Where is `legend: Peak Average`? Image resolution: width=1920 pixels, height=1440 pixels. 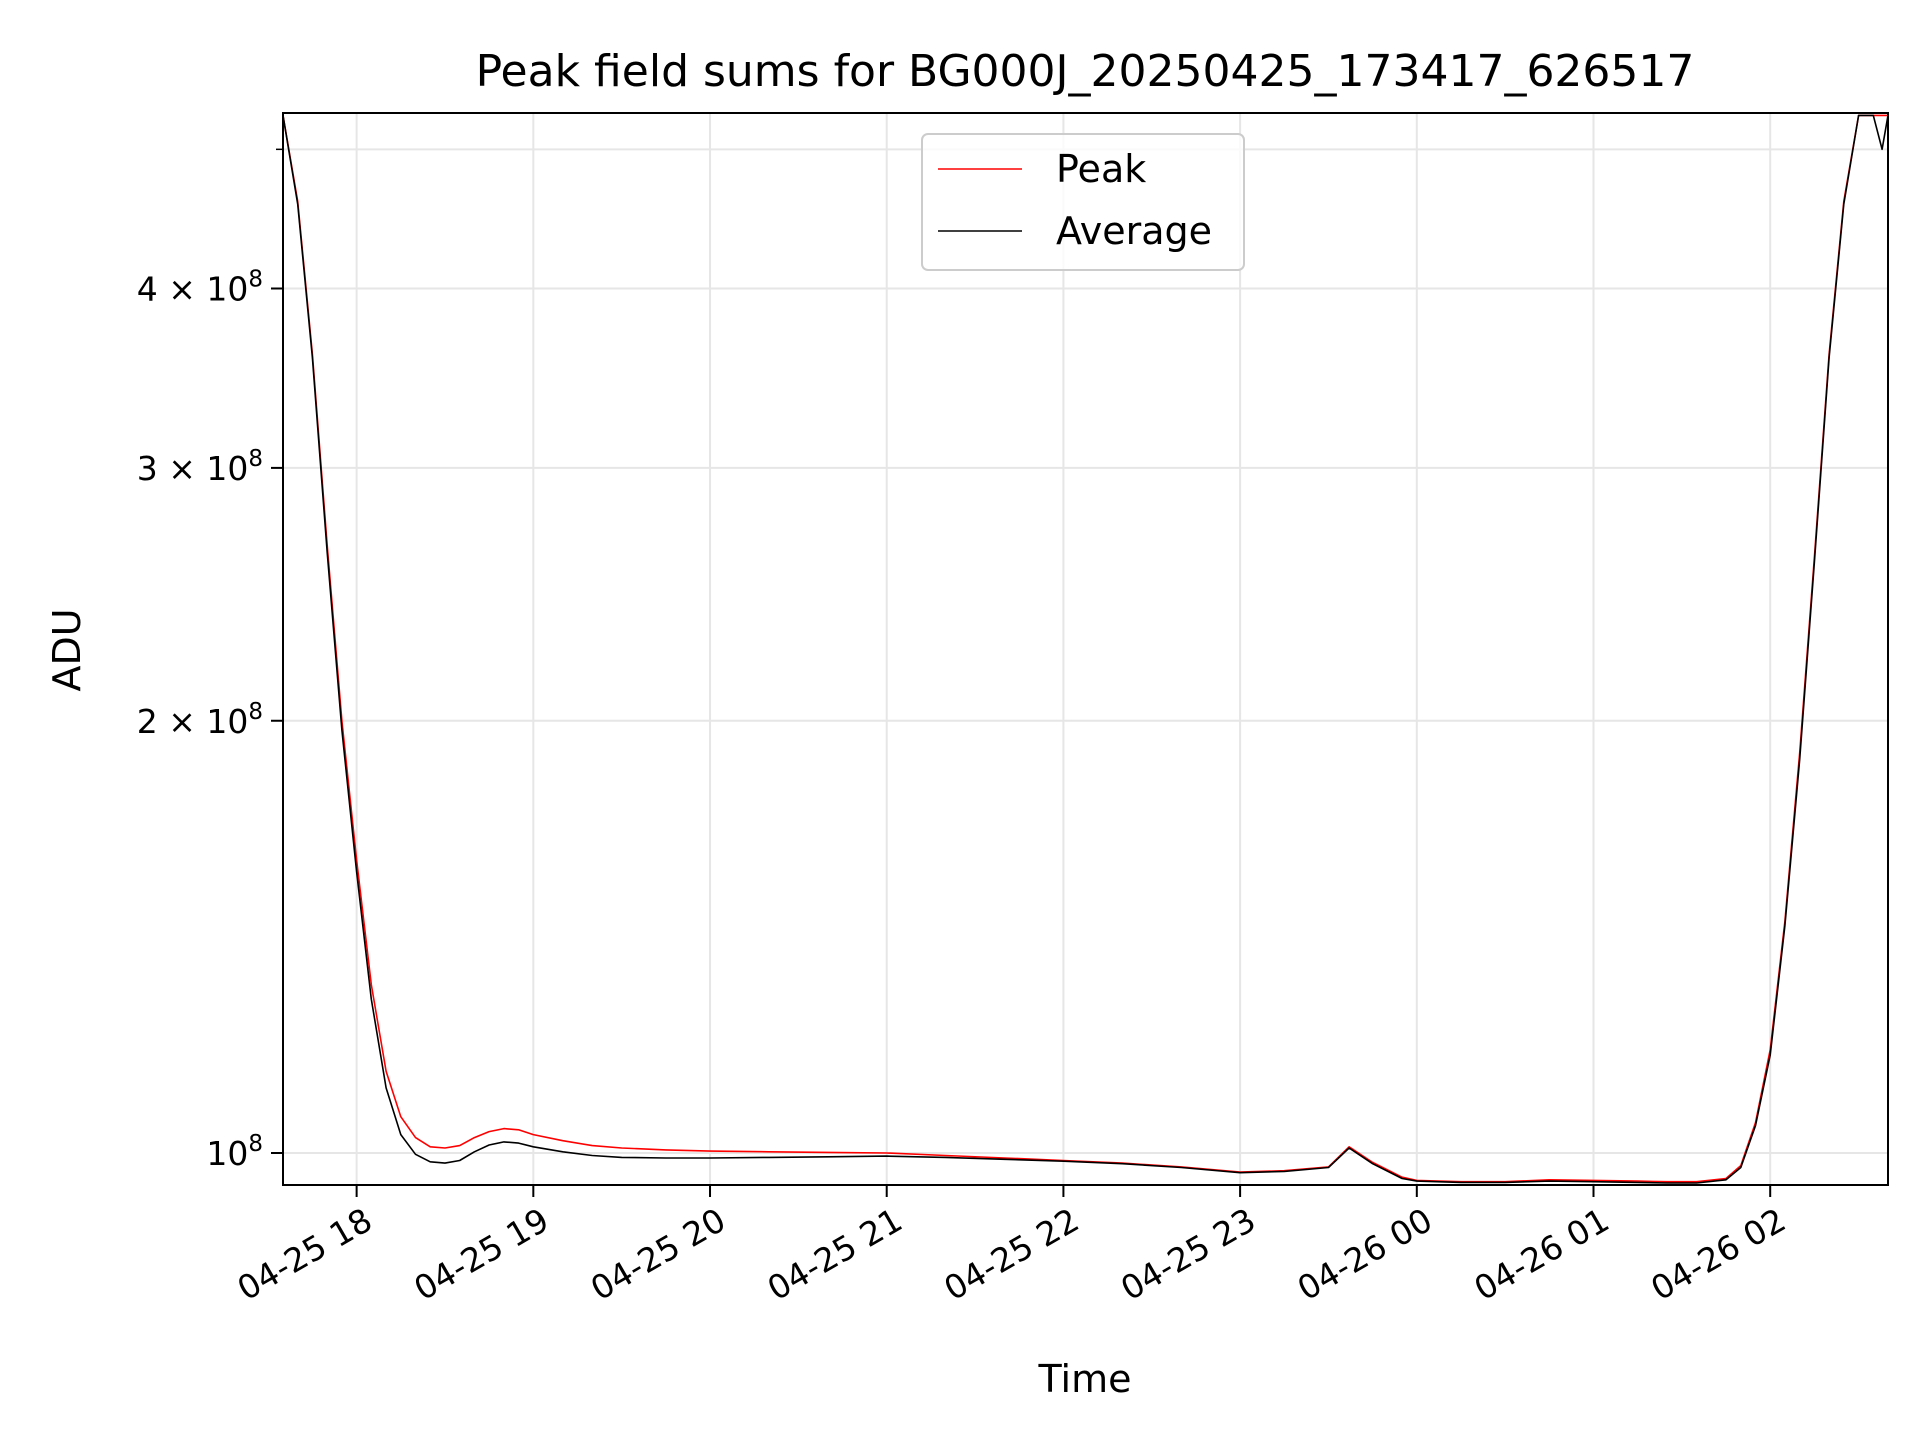
legend: Peak Average is located at coordinates (1083, 202).